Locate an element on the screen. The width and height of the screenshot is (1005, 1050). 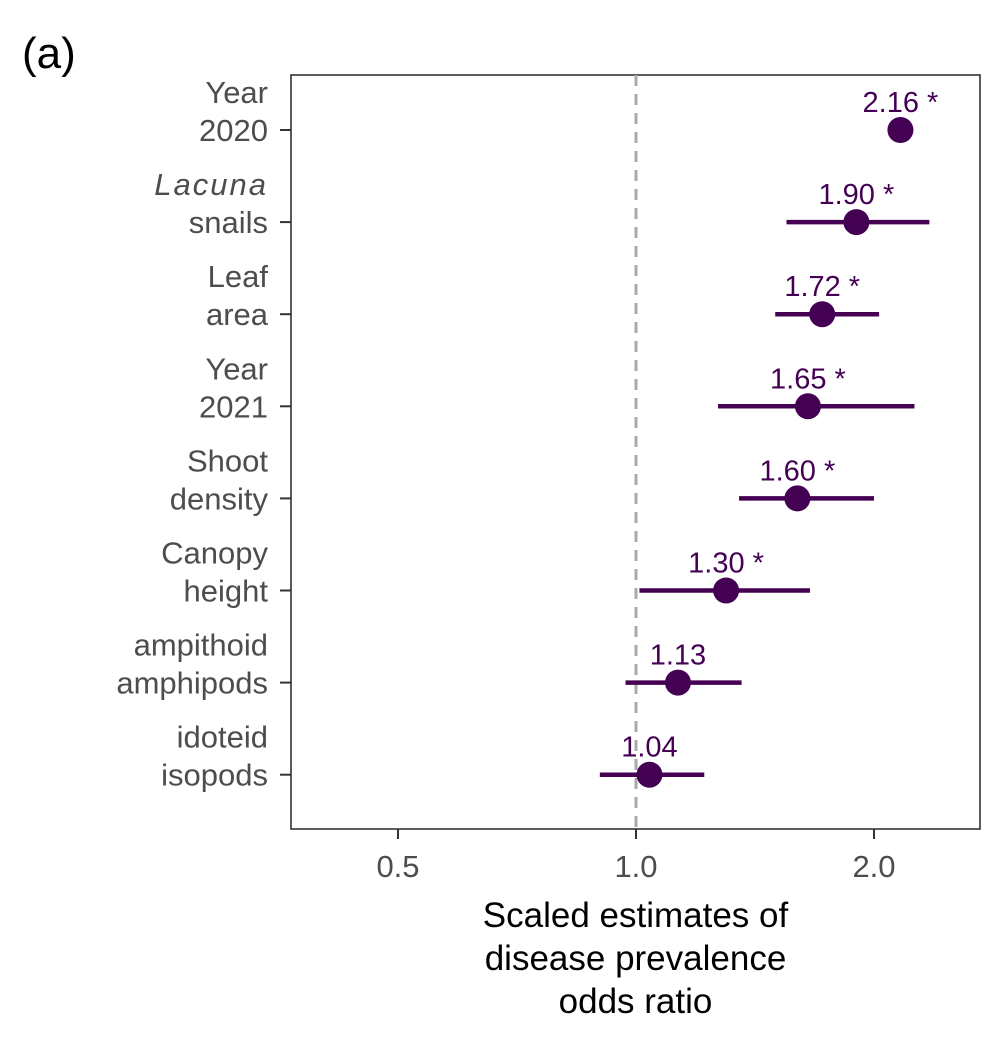
y-tick-label: ampithoid amphipods is located at coordinates (192, 664).